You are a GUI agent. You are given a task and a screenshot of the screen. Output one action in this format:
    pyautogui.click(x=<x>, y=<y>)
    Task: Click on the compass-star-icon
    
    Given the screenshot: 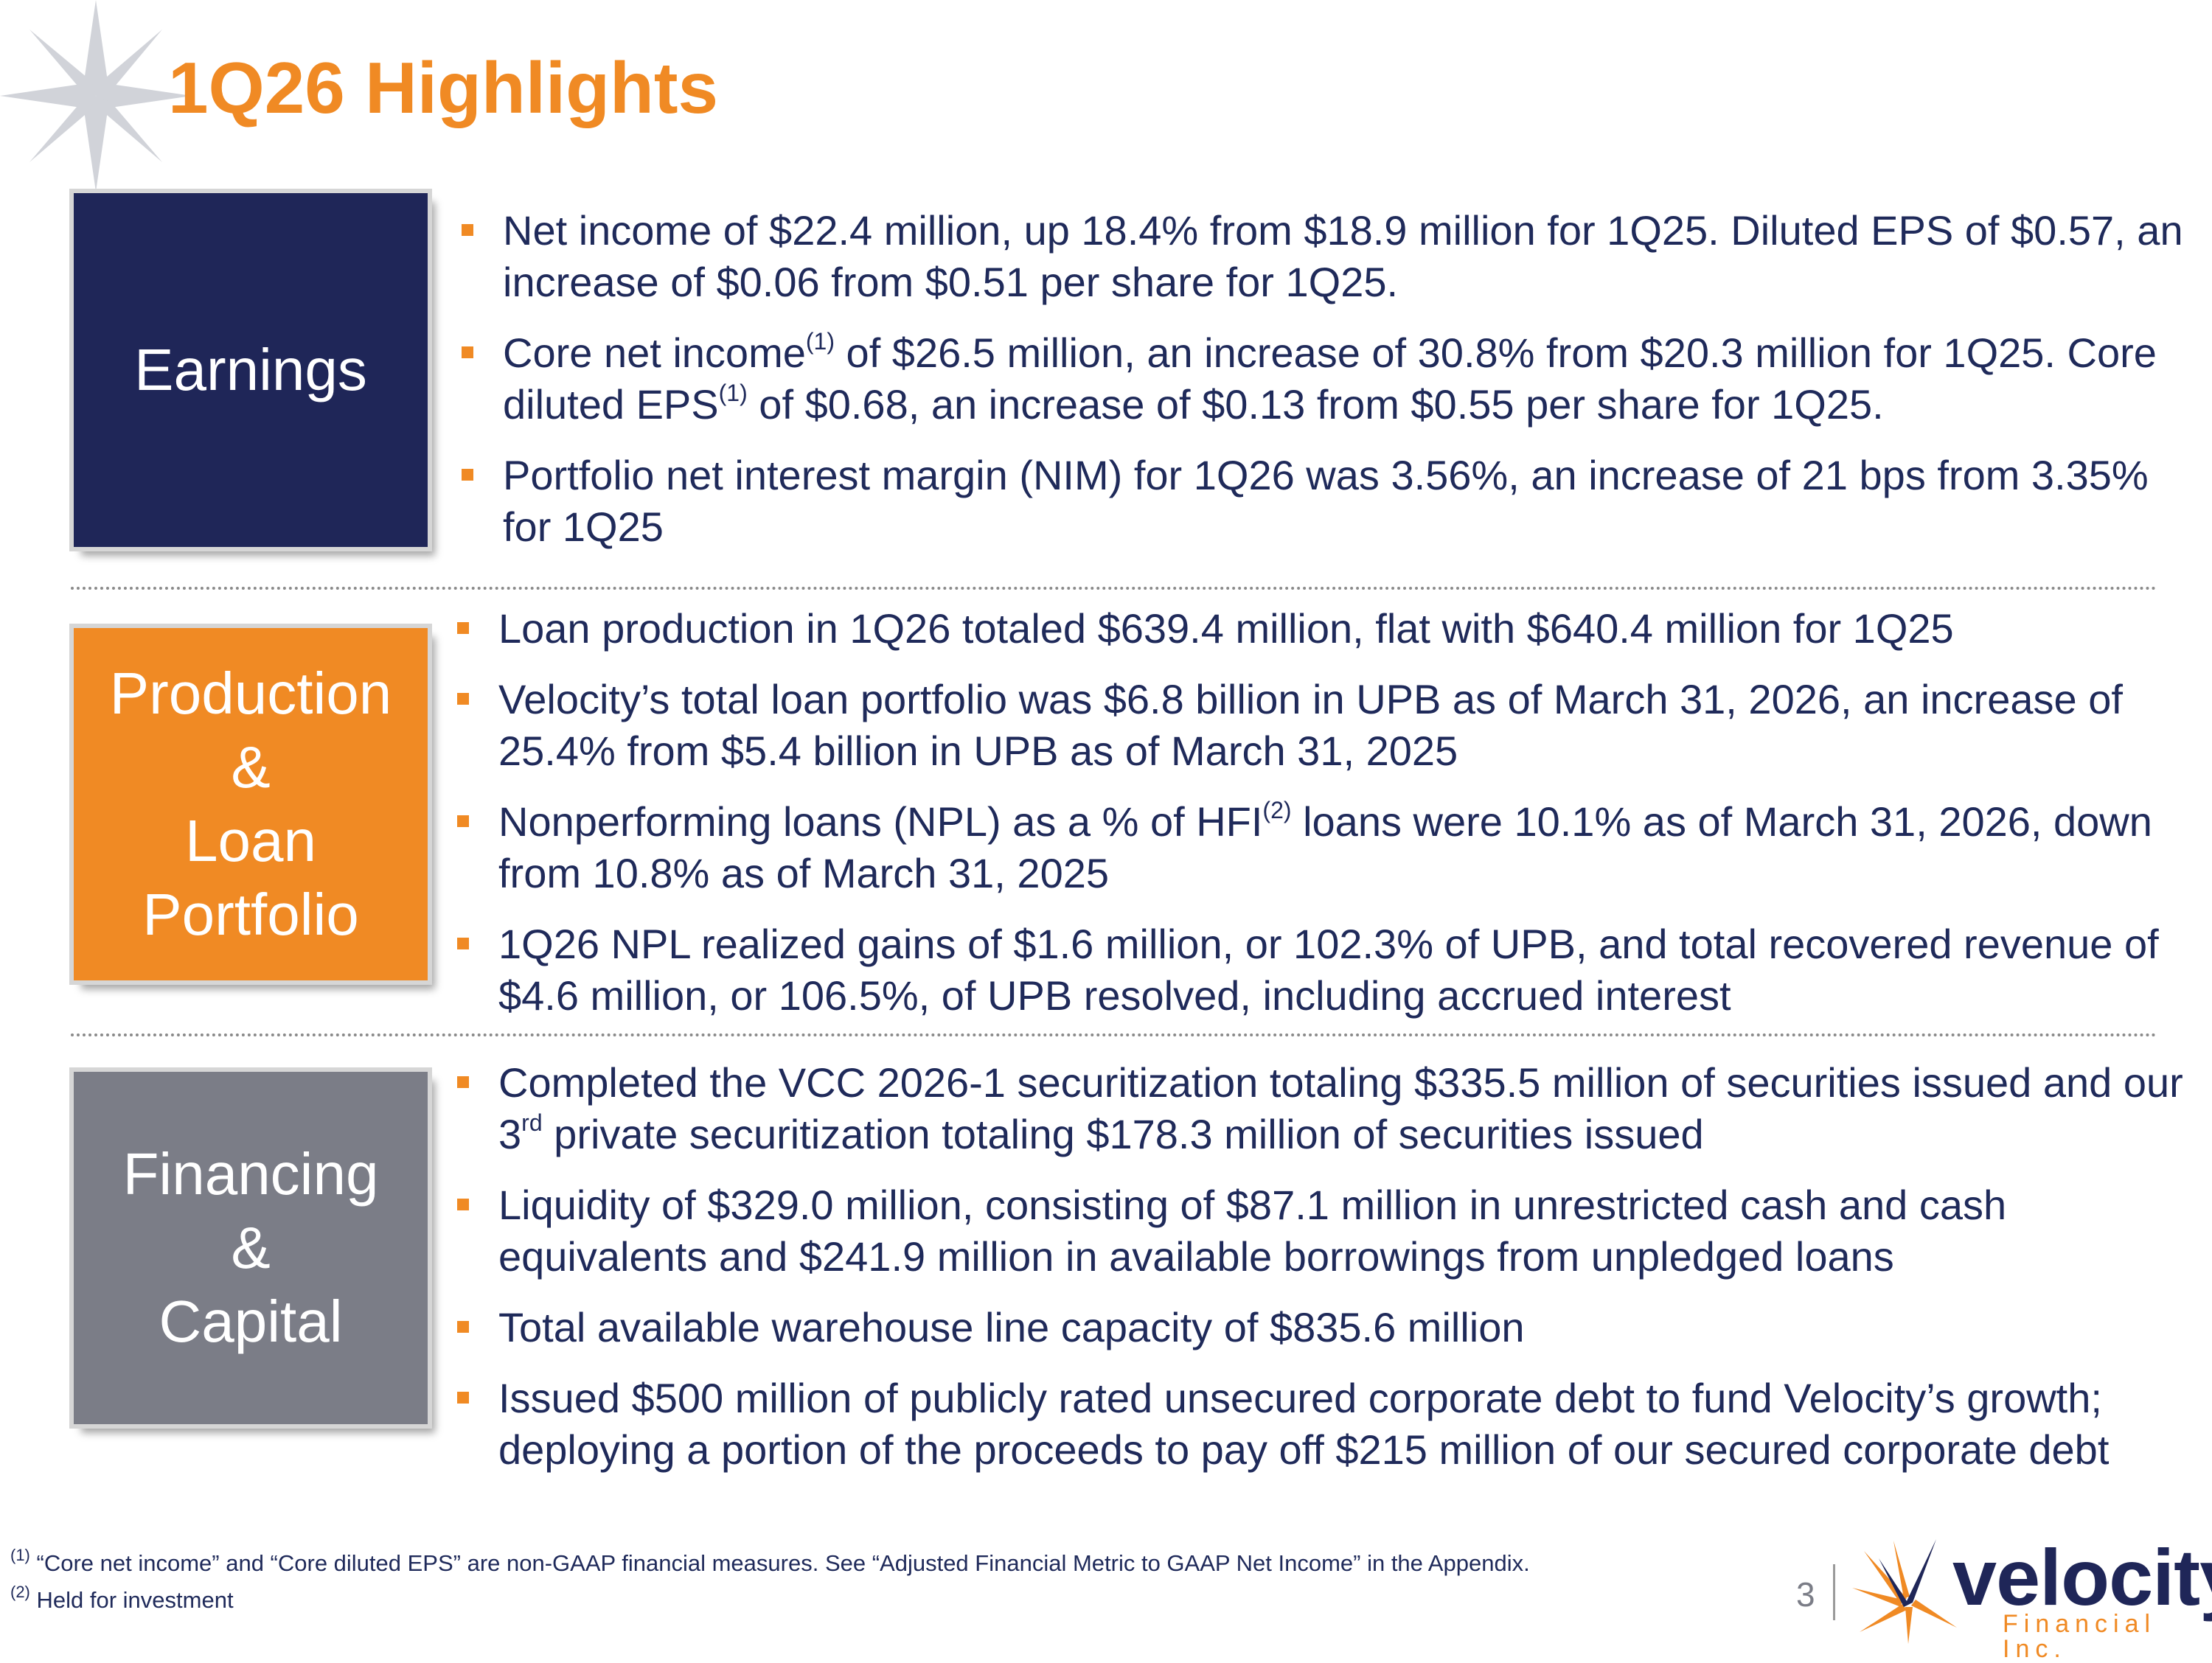 What is the action you would take?
    pyautogui.click(x=96, y=96)
    